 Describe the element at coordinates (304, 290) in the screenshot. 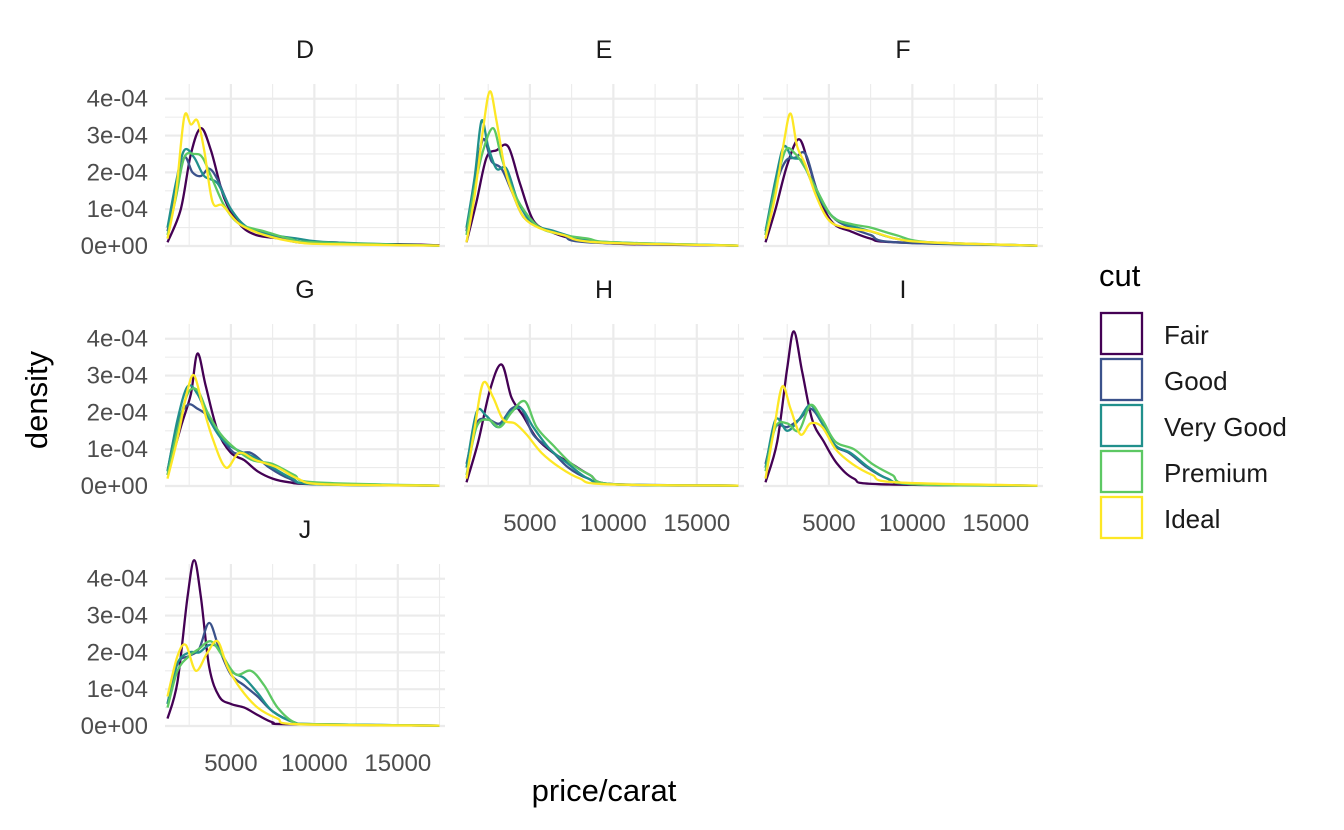

I see `facet-strip-label: G` at that location.